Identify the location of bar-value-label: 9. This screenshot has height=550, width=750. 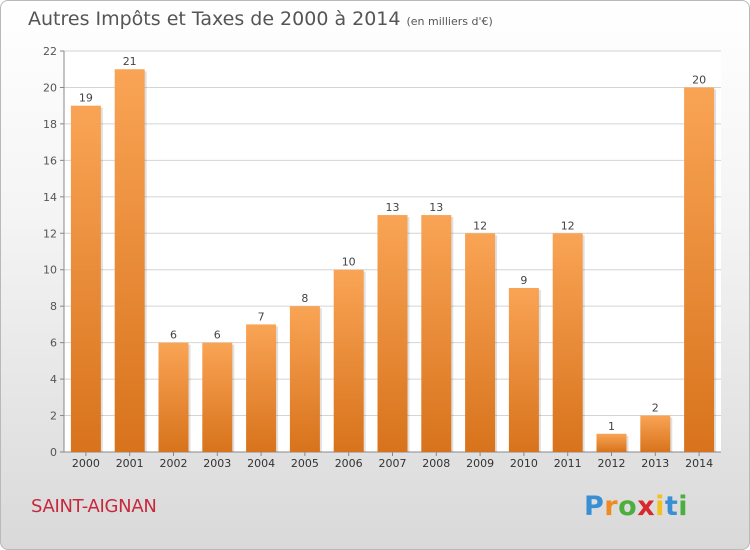
(523, 280).